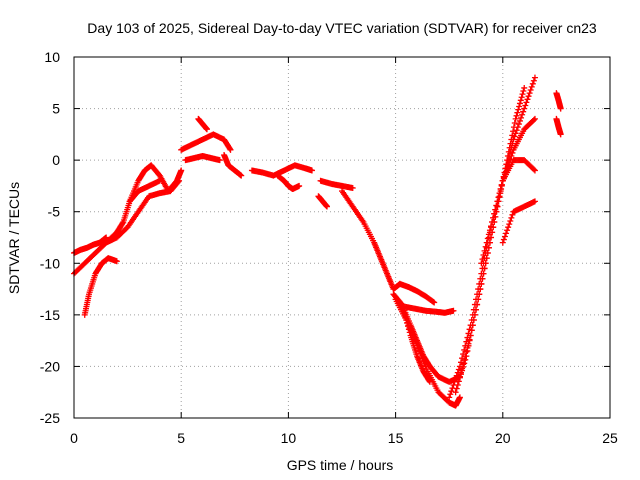 The height and width of the screenshot is (480, 640). What do you see at coordinates (50, 418) in the screenshot?
I see `y-tick-label: -25` at bounding box center [50, 418].